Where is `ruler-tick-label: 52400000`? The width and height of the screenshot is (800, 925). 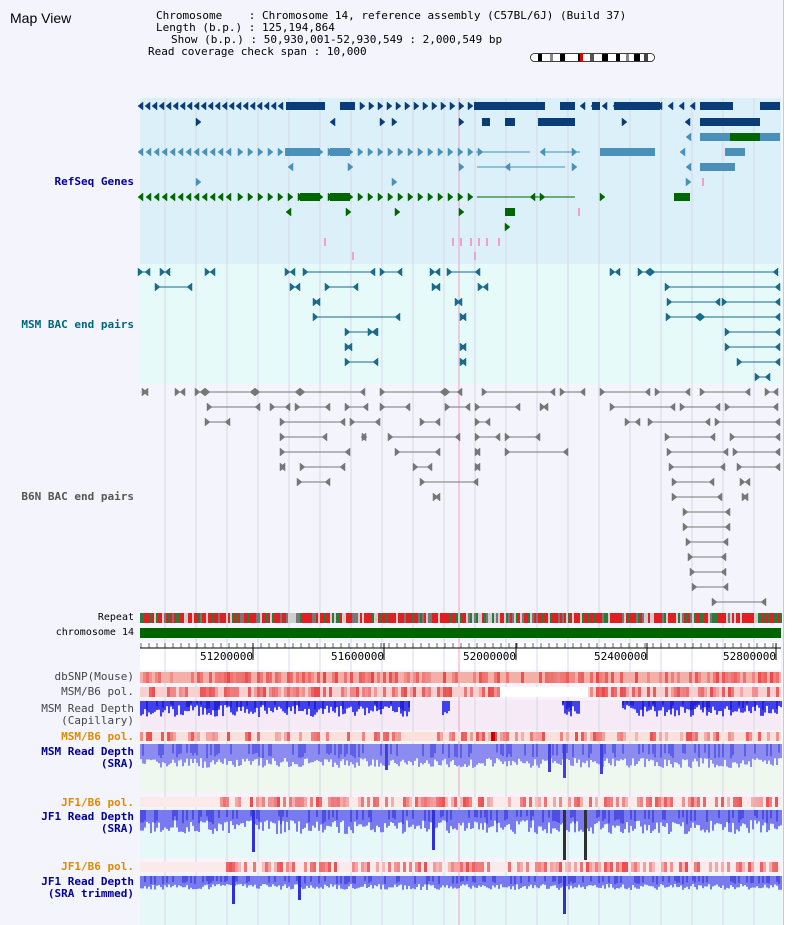 ruler-tick-label: 52400000 is located at coordinates (620, 656).